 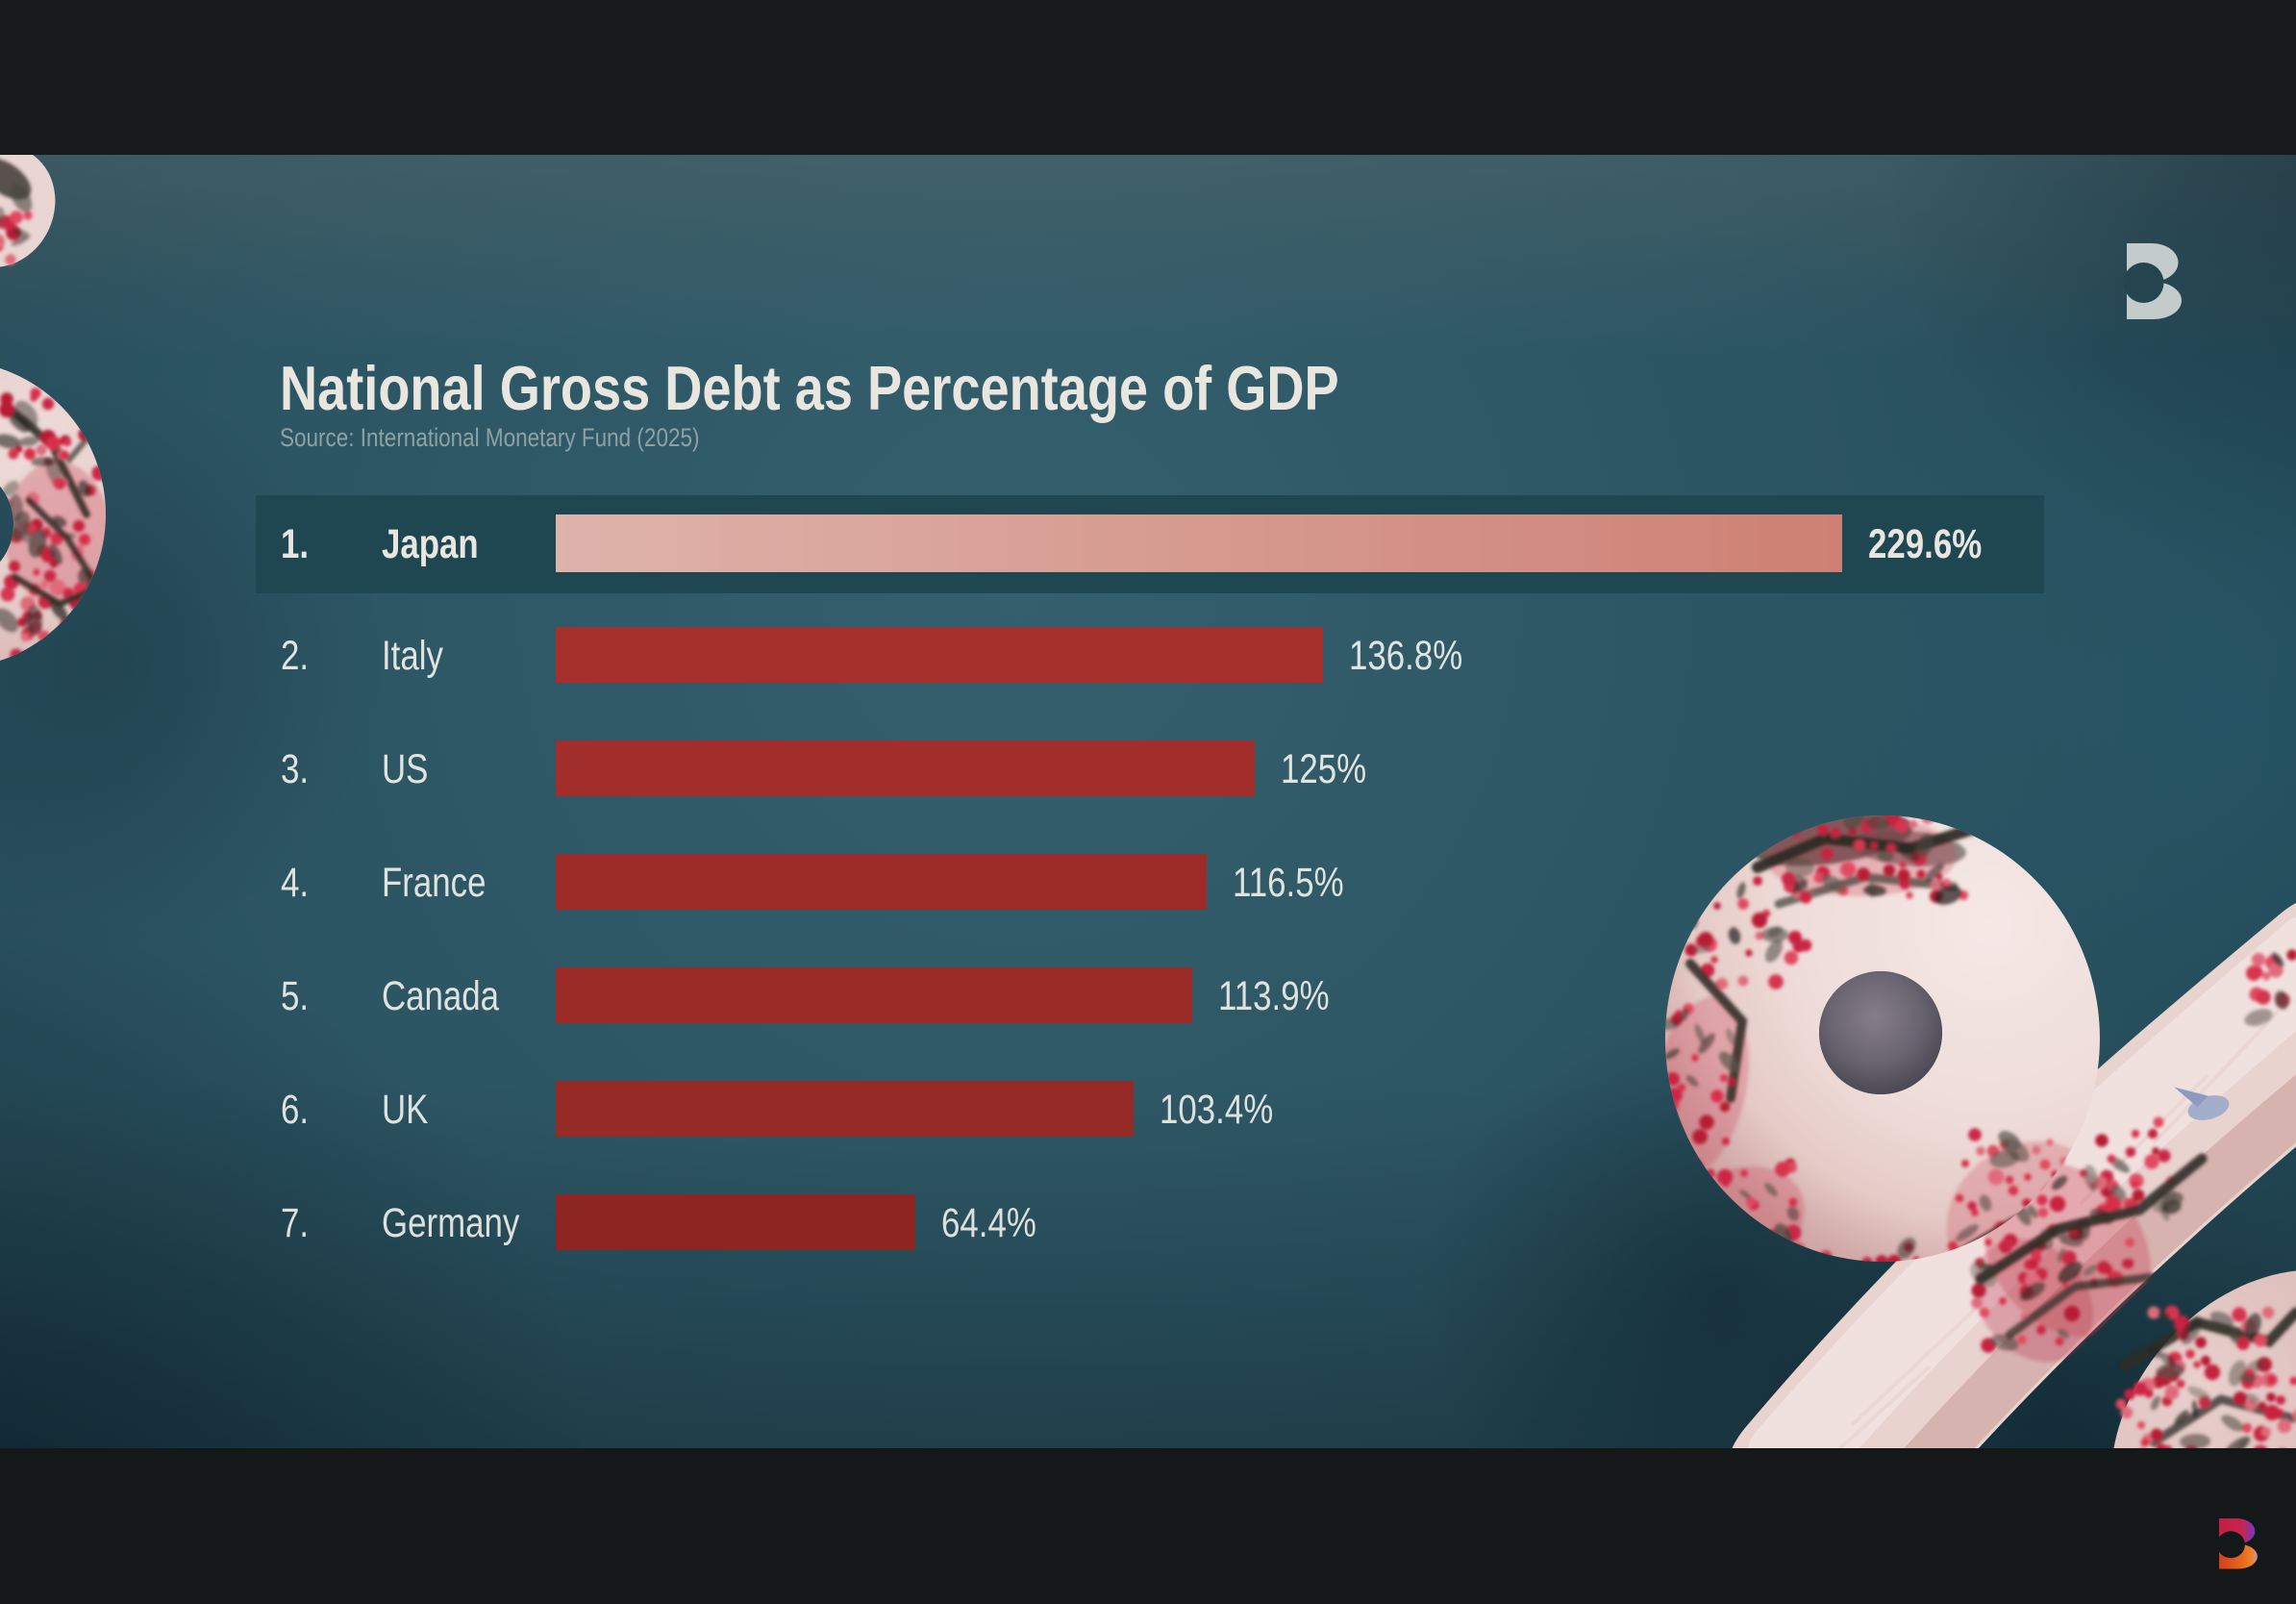 What do you see at coordinates (989, 1223) in the screenshot?
I see `svg-text: 64.4%` at bounding box center [989, 1223].